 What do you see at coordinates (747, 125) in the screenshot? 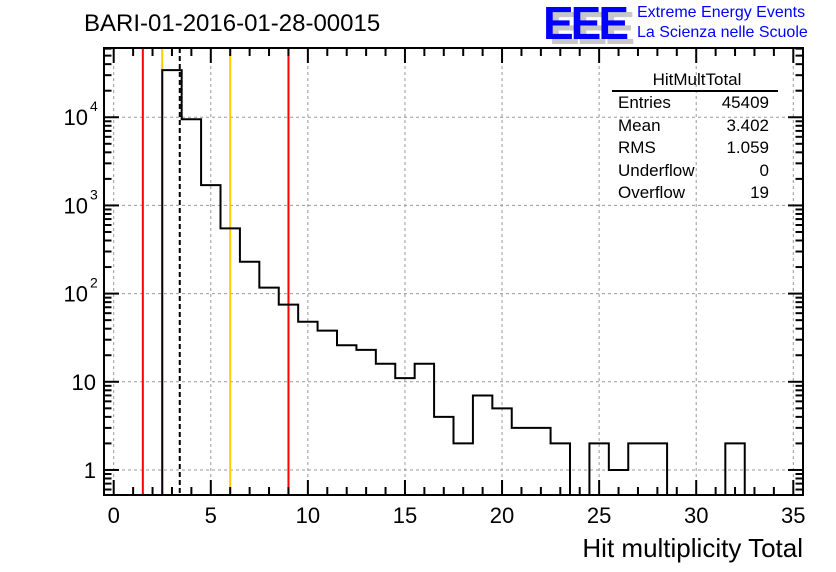
I see `stats-value: 3.402` at bounding box center [747, 125].